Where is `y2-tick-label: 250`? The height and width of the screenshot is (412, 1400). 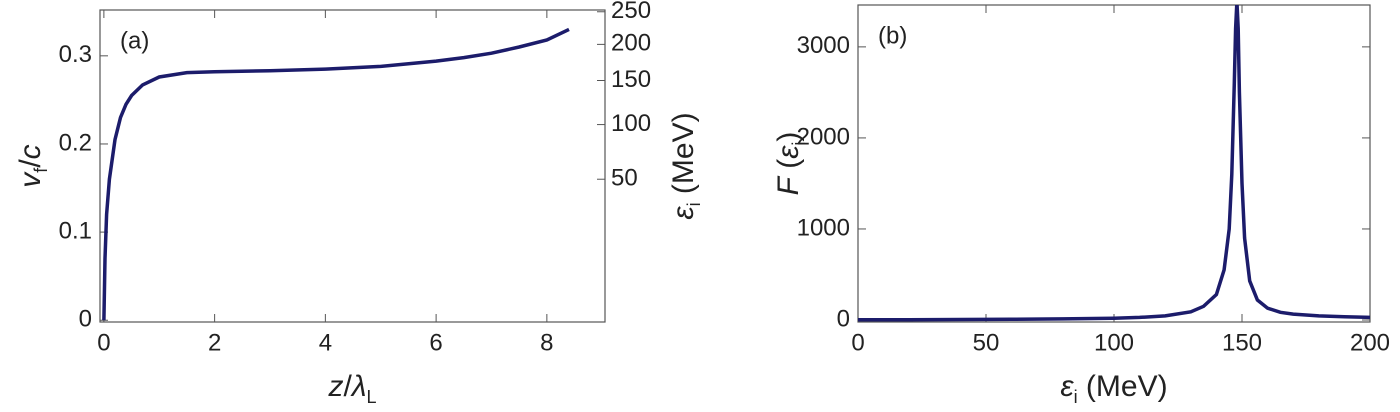 y2-tick-label: 250 is located at coordinates (631, 12).